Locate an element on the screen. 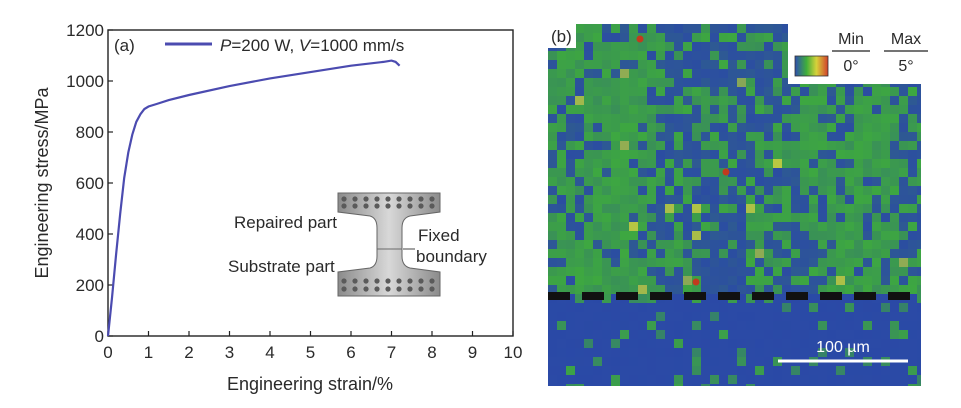 The height and width of the screenshot is (408, 961). x-tick-label: 6 is located at coordinates (350, 352).